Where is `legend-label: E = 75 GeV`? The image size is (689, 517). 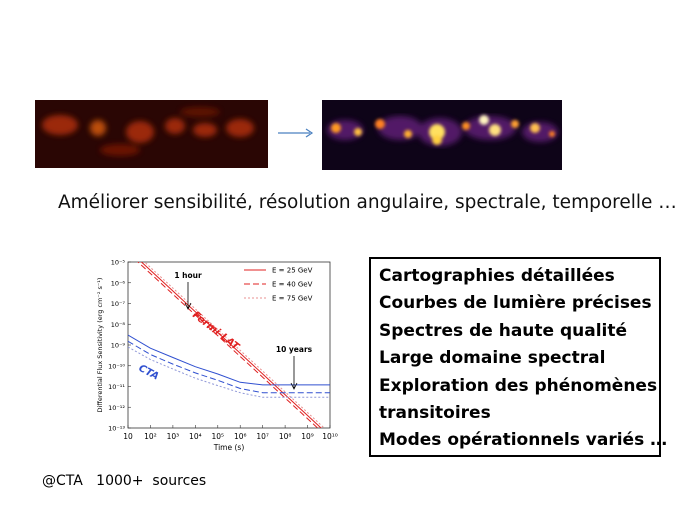
legend-label: E = 75 GeV is located at coordinates (292, 299).